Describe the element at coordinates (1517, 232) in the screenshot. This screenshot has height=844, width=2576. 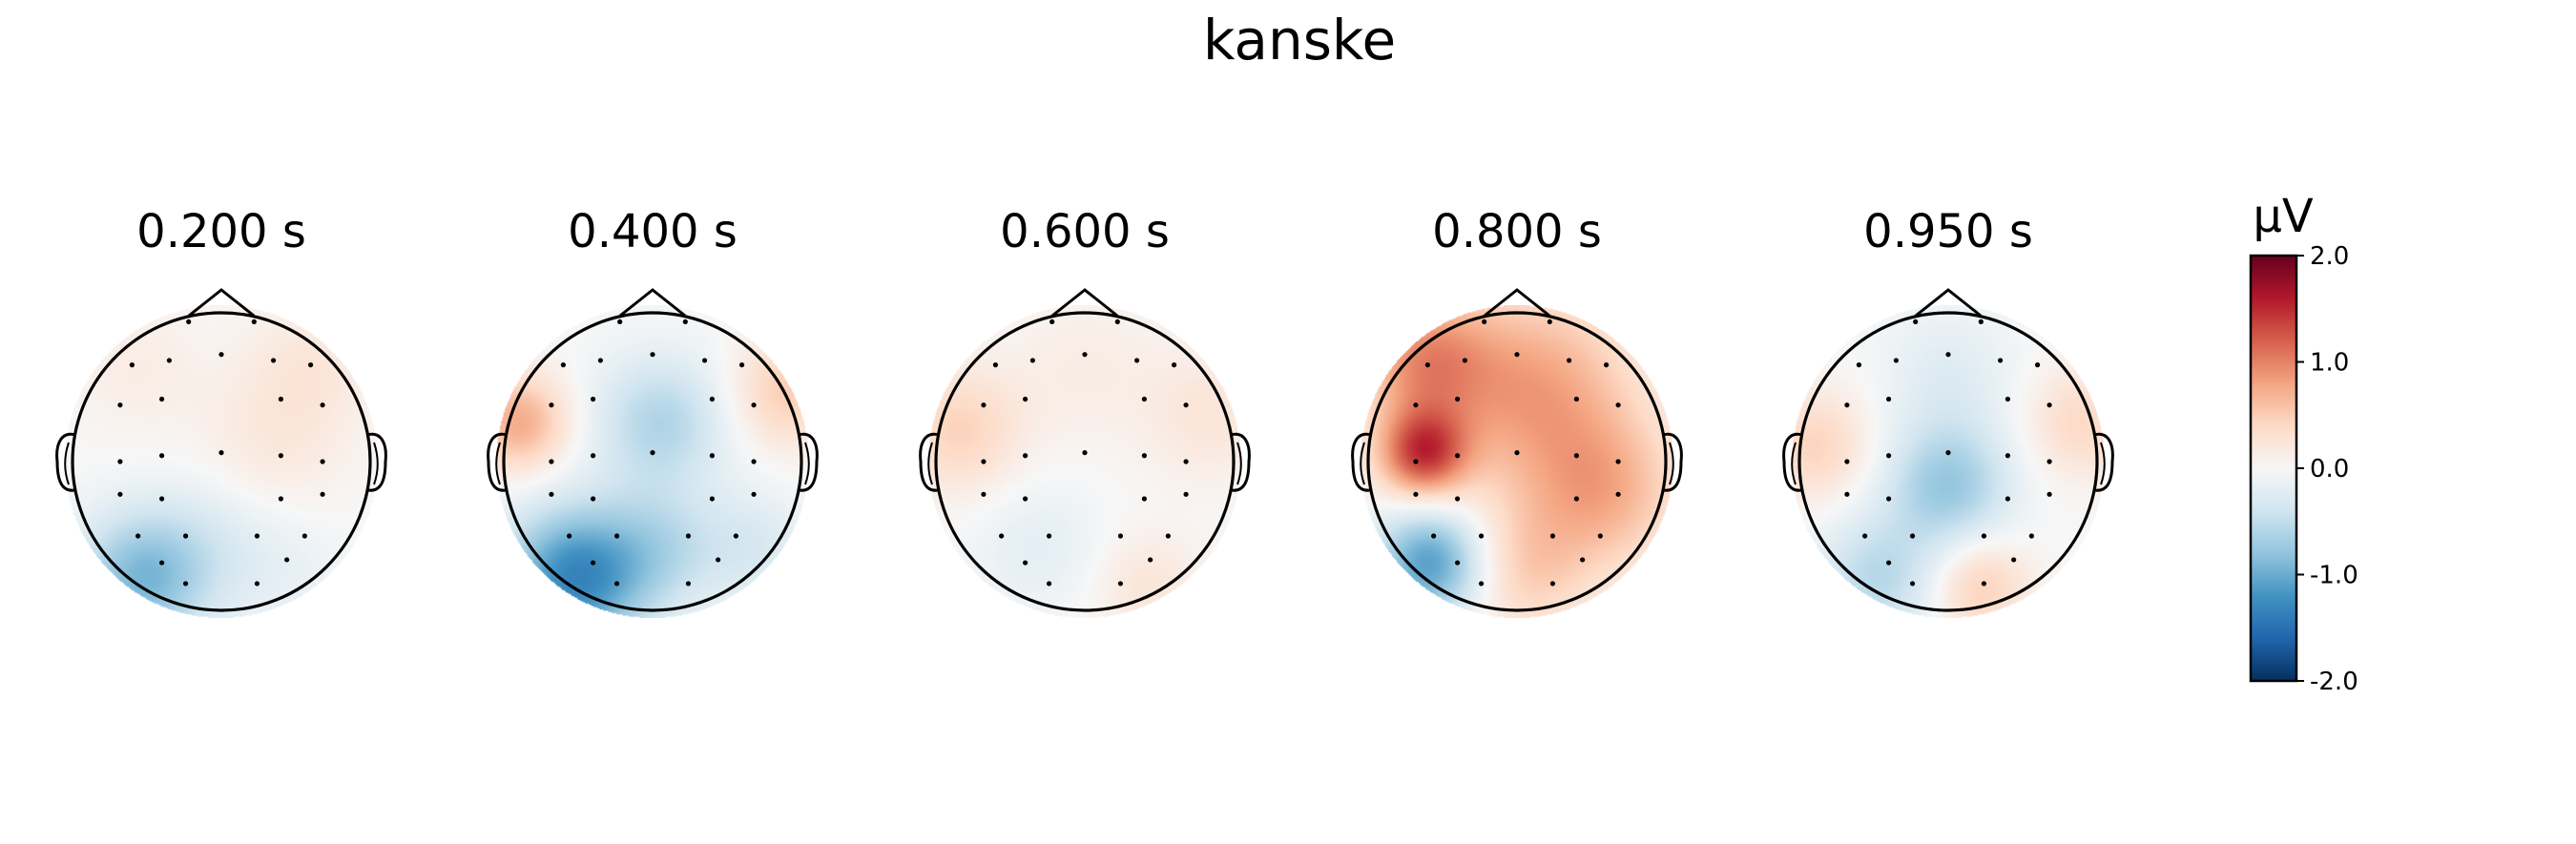
I see `panel-time-label: 0.800 s` at that location.